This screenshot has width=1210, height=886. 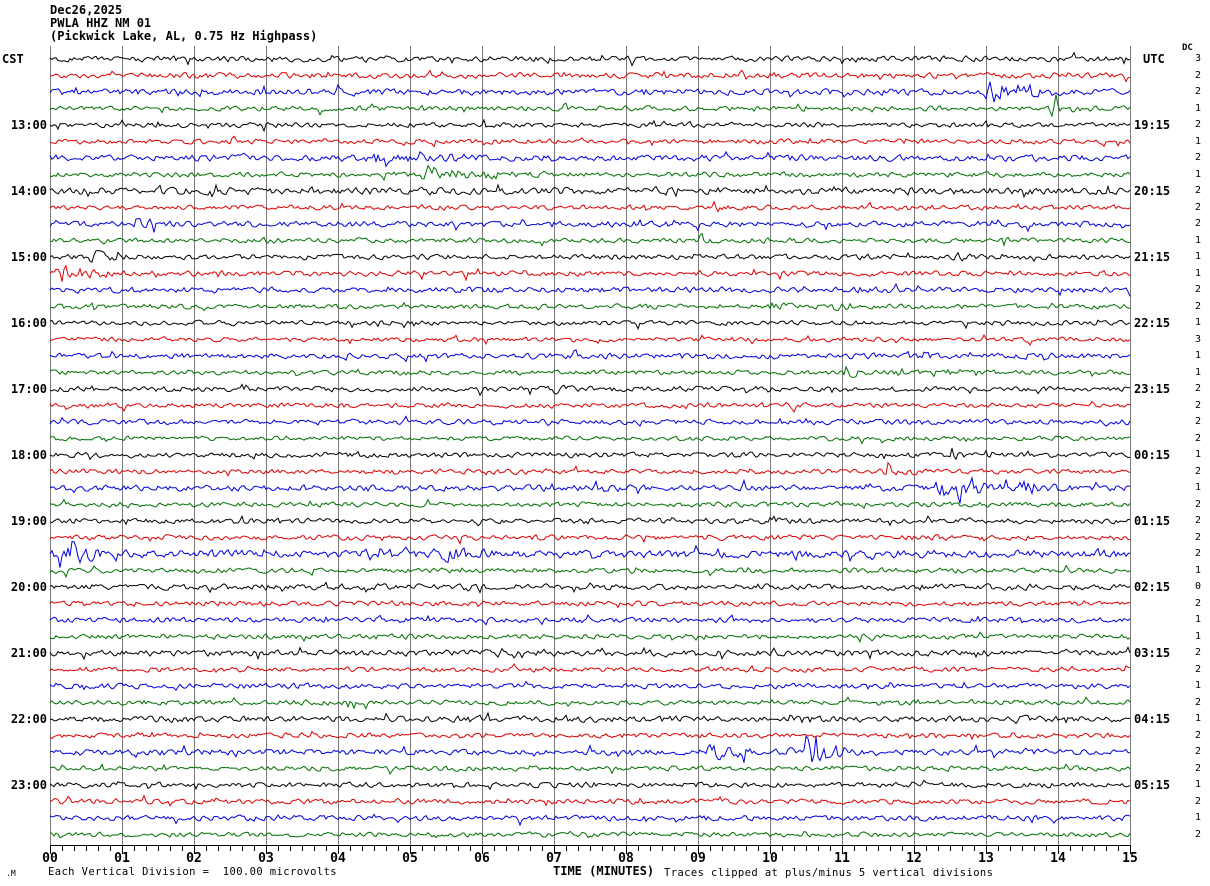 What do you see at coordinates (590, 306) in the screenshot?
I see `seismo-trace-1545-cst` at bounding box center [590, 306].